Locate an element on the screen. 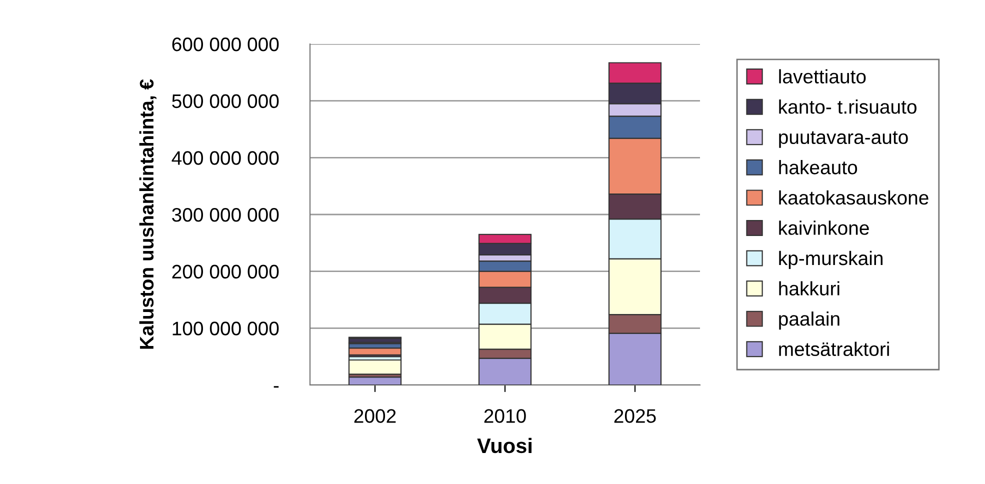  legend-label: kaivinkone is located at coordinates (824, 227).